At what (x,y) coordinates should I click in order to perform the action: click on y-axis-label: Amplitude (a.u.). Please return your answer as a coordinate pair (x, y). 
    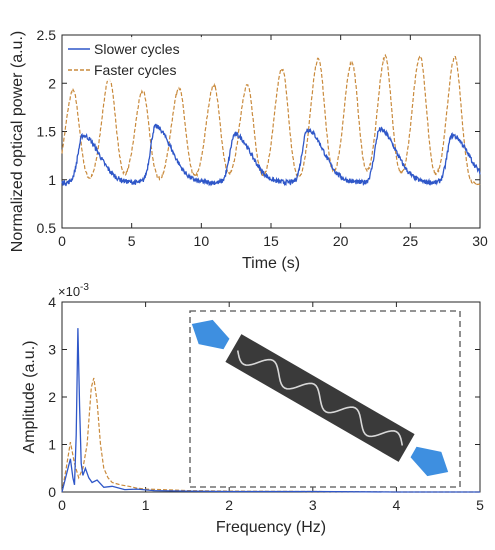
    Looking at the image, I should click on (29, 397).